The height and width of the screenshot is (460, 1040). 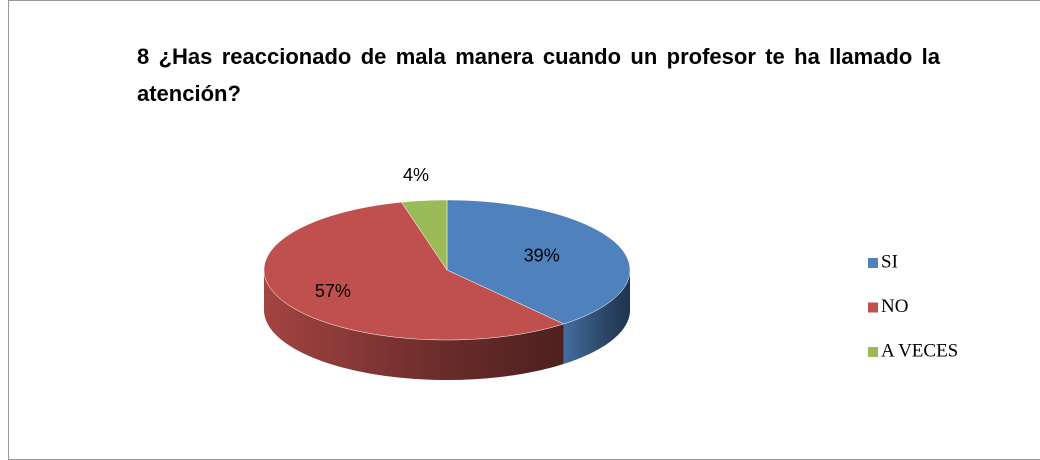 I want to click on legend-label: NO, so click(x=894, y=306).